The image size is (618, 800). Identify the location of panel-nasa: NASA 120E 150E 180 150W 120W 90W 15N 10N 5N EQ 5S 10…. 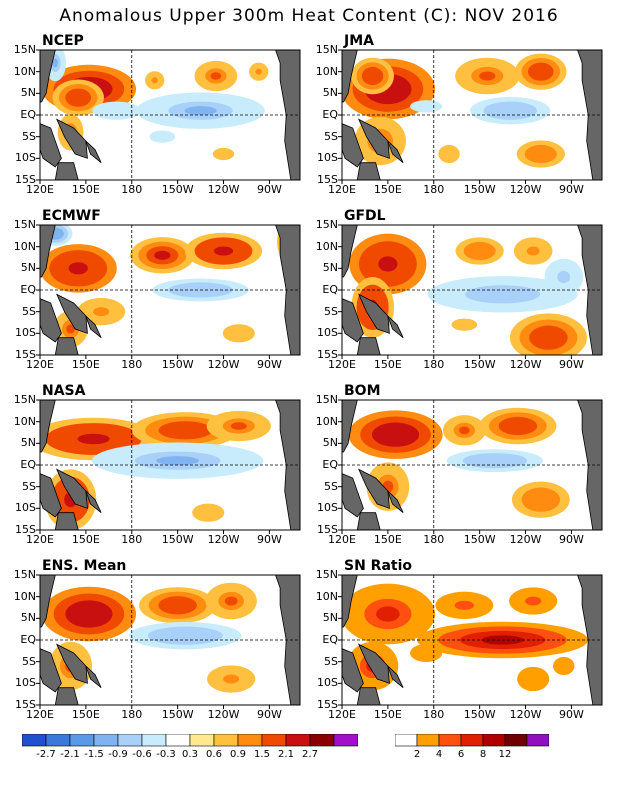
(157, 464).